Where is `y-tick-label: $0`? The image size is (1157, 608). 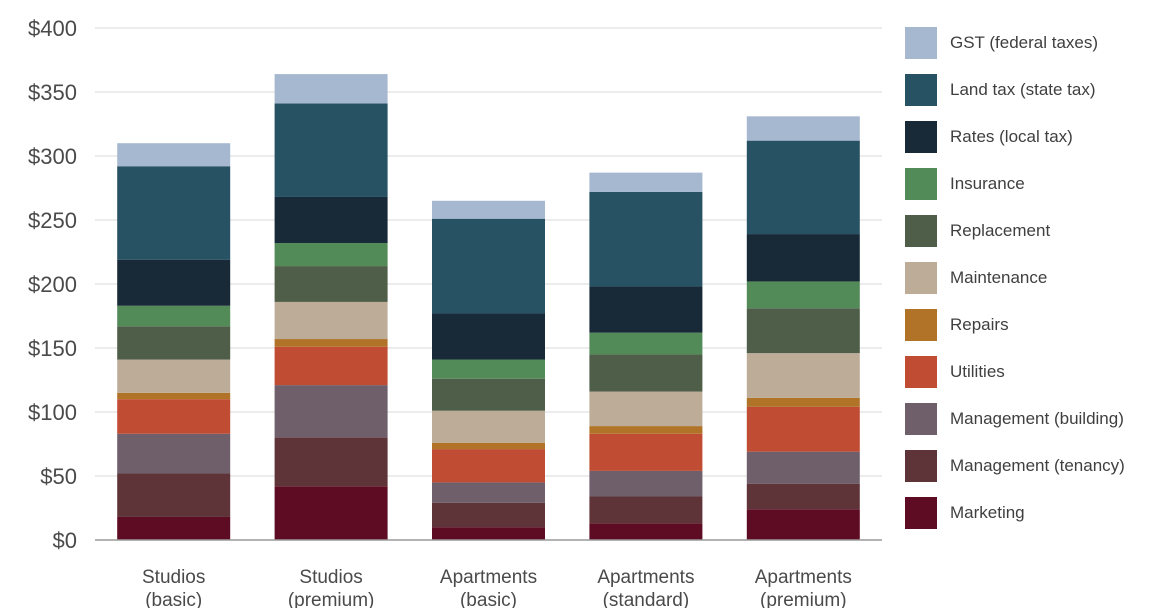 y-tick-label: $0 is located at coordinates (65, 540).